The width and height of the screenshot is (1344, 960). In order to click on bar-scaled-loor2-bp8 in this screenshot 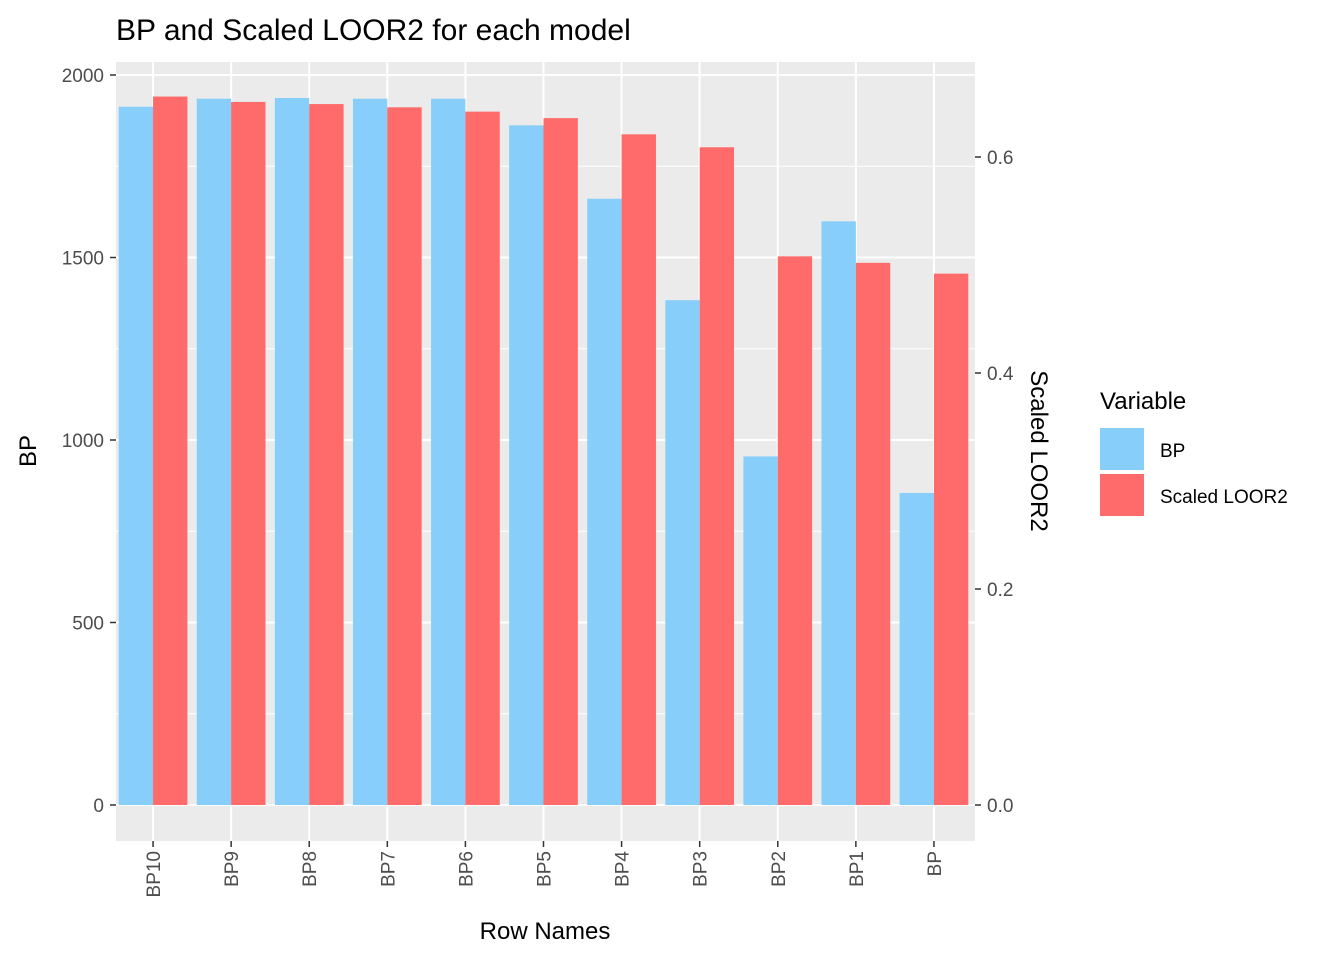, I will do `click(326, 454)`.